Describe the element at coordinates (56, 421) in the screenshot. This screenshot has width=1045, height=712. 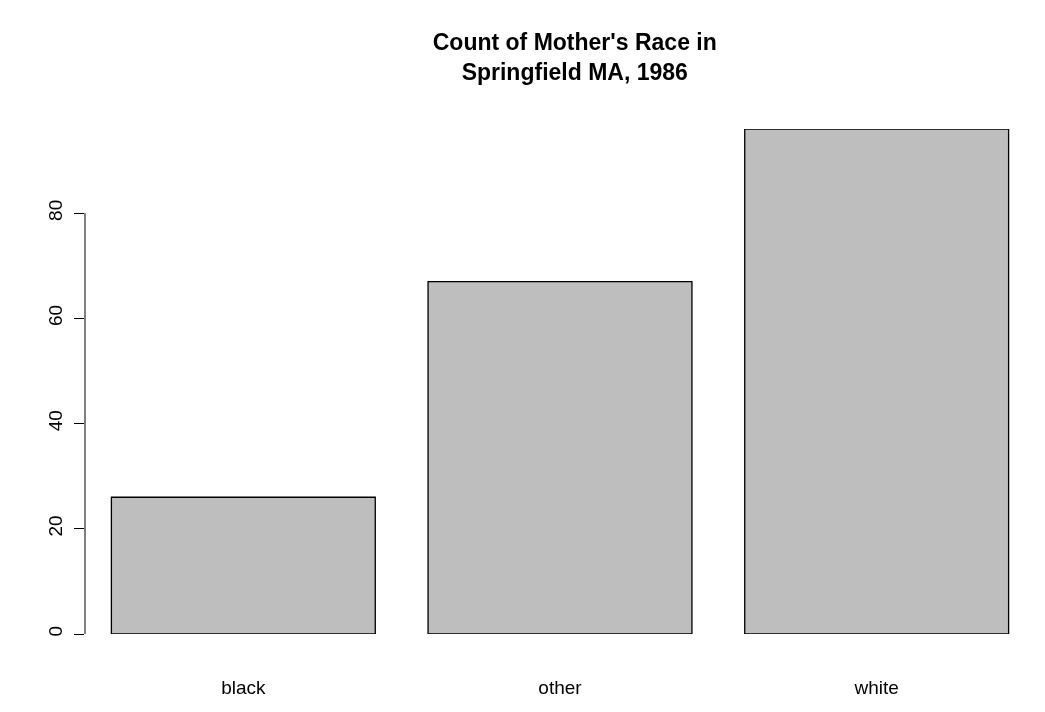
I see `y-tick-label: 40` at that location.